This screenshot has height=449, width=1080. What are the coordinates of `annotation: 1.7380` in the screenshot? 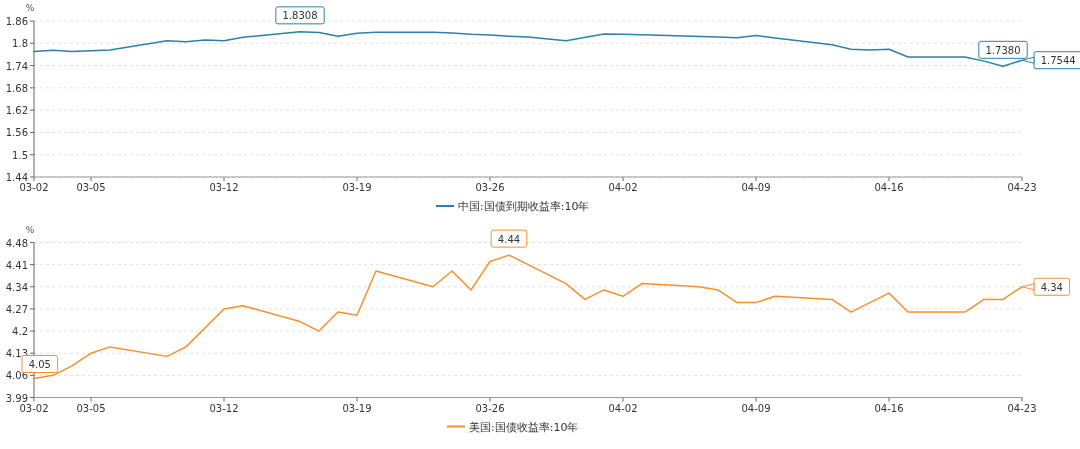 It's located at (1003, 50).